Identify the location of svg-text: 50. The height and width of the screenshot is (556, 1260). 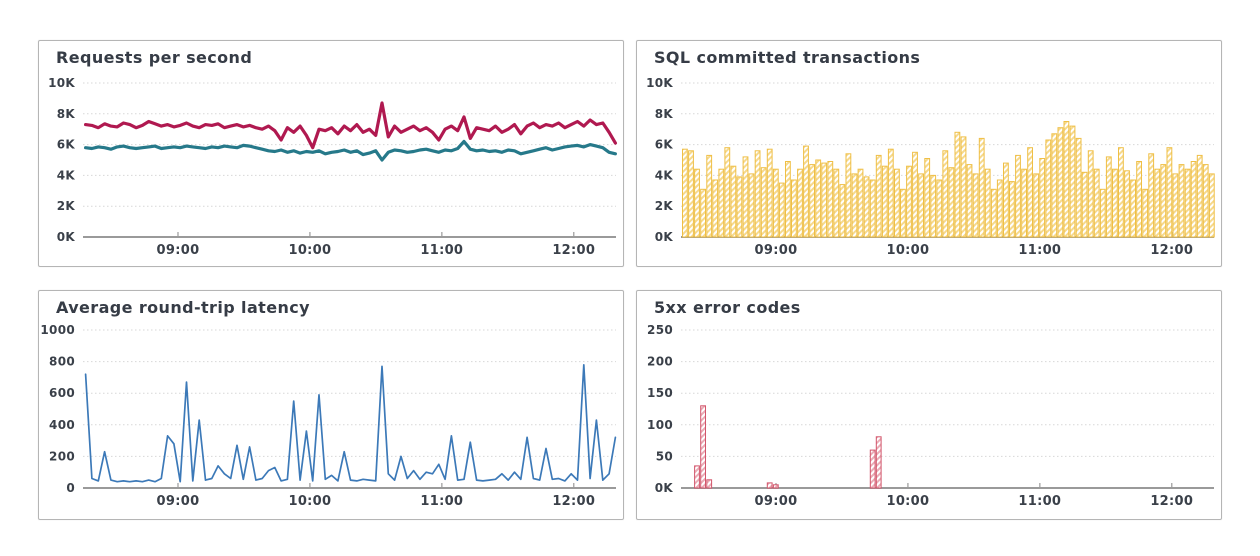
(664, 456).